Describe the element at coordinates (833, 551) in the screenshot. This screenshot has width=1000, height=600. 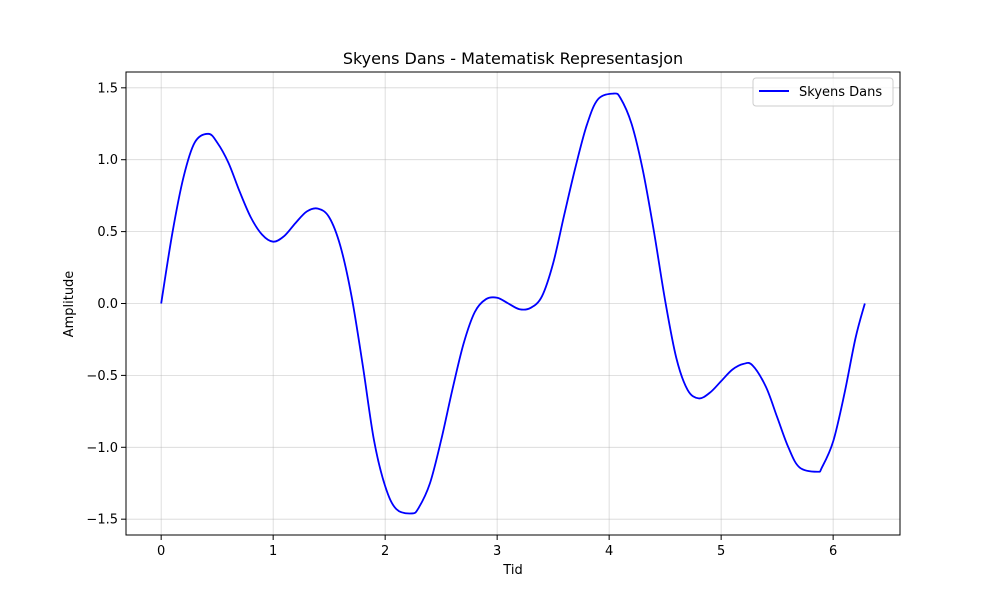
I see `x-tick-label: 6` at that location.